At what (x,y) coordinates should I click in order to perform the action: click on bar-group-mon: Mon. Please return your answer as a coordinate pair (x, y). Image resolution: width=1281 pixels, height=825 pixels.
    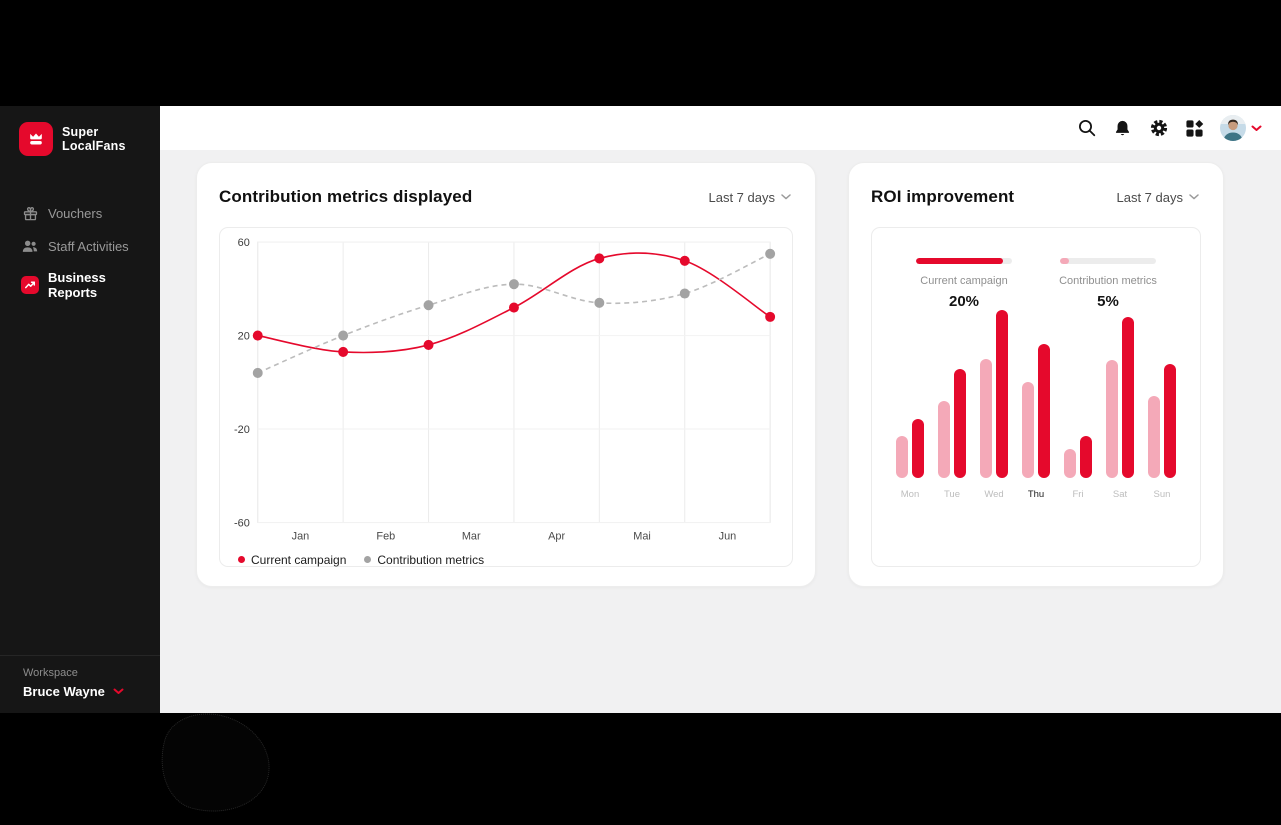
    Looking at the image, I should click on (910, 404).